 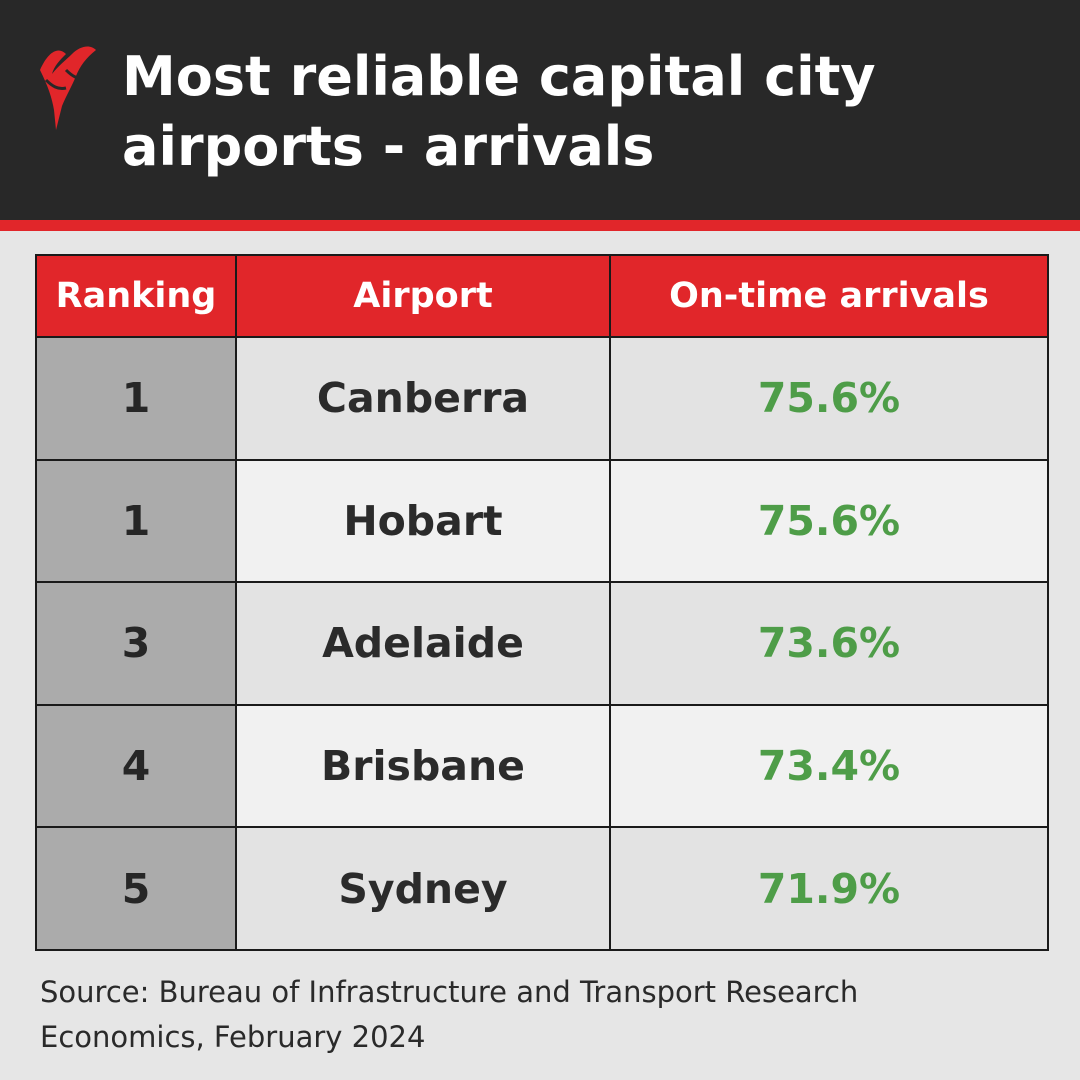 I want to click on column-header-airport: Airport, so click(x=423, y=296).